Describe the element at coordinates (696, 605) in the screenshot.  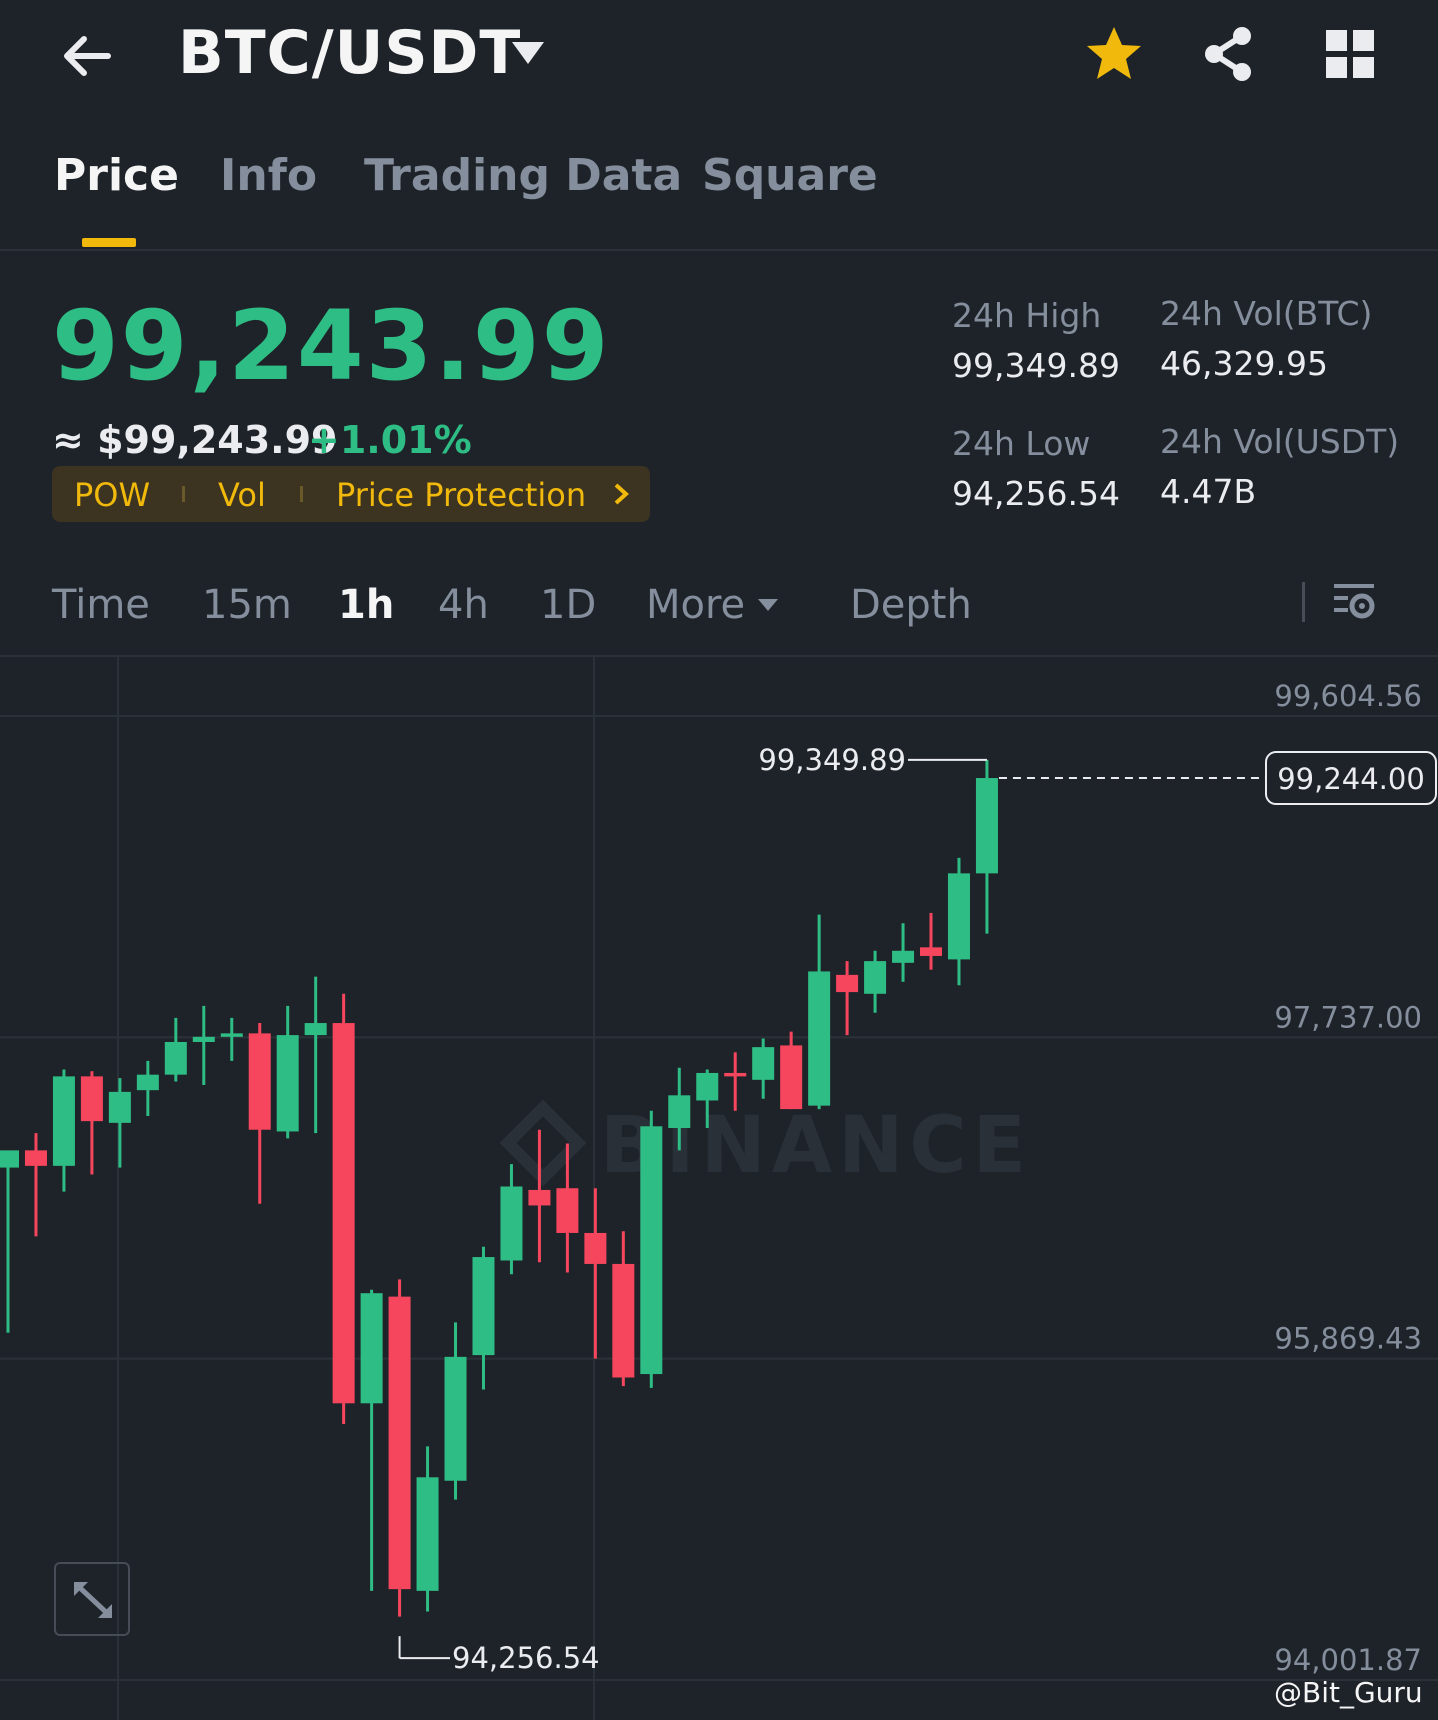
I see `interval-more: More` at that location.